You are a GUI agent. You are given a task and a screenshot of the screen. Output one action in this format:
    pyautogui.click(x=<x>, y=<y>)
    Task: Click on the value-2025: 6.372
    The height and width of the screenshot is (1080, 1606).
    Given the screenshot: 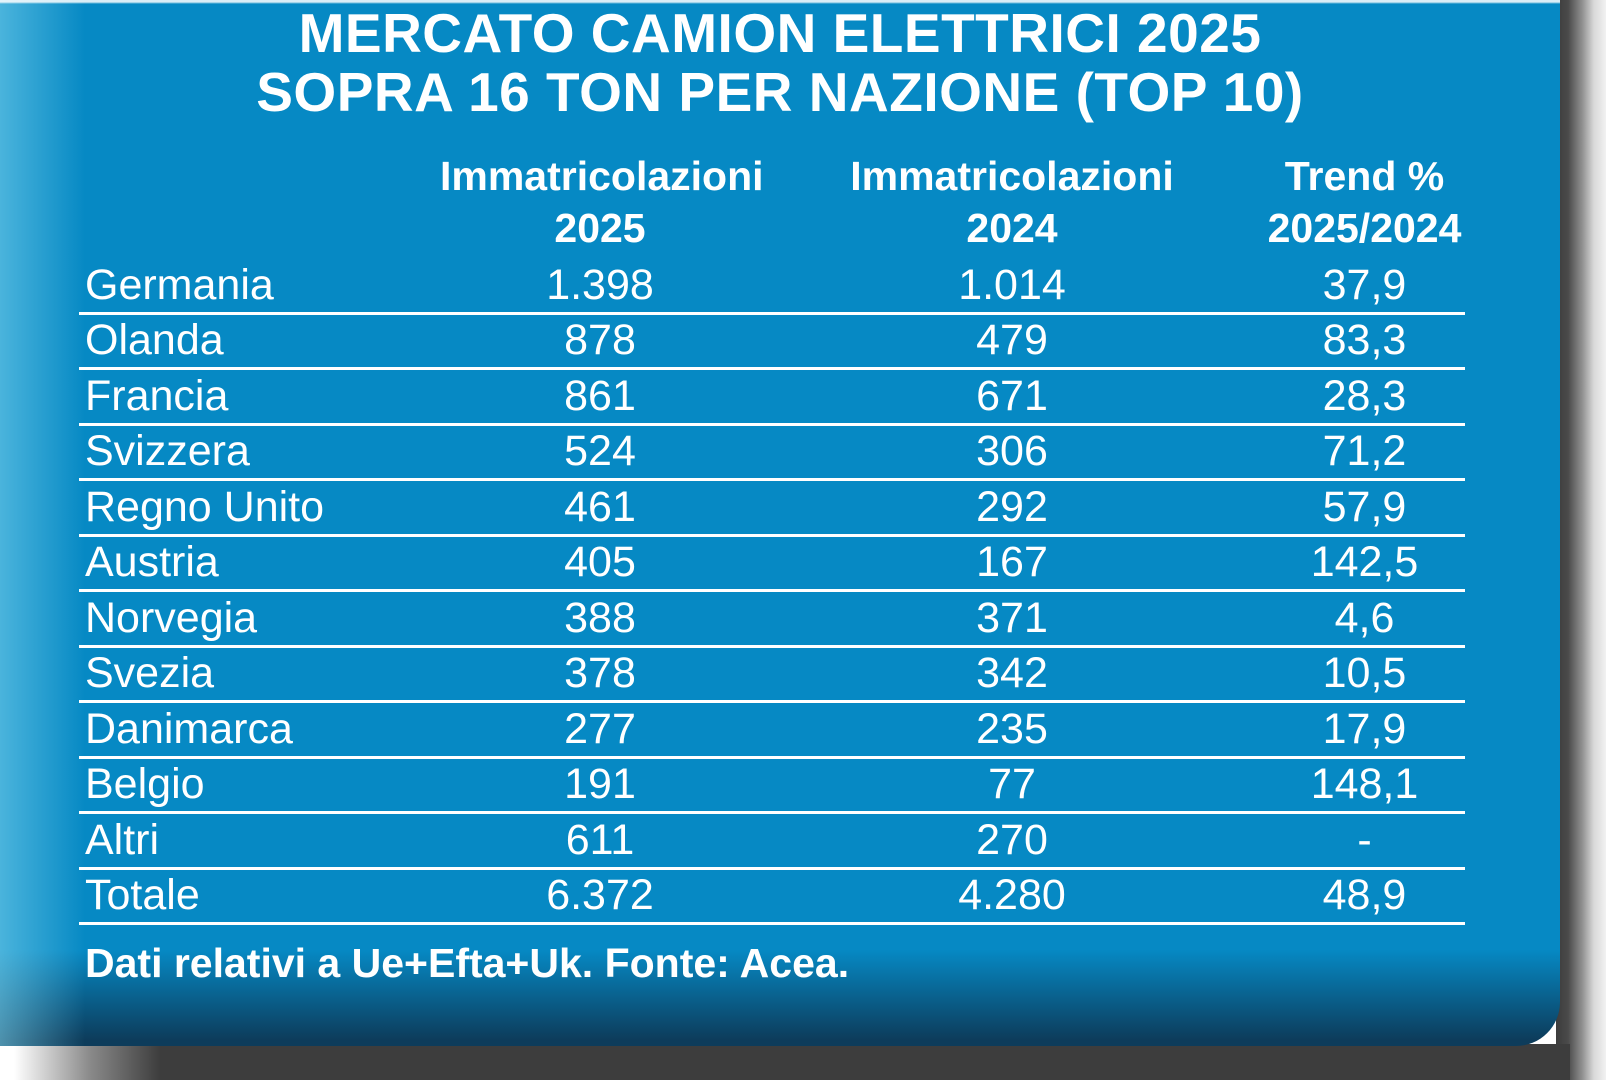 What is the action you would take?
    pyautogui.click(x=600, y=895)
    